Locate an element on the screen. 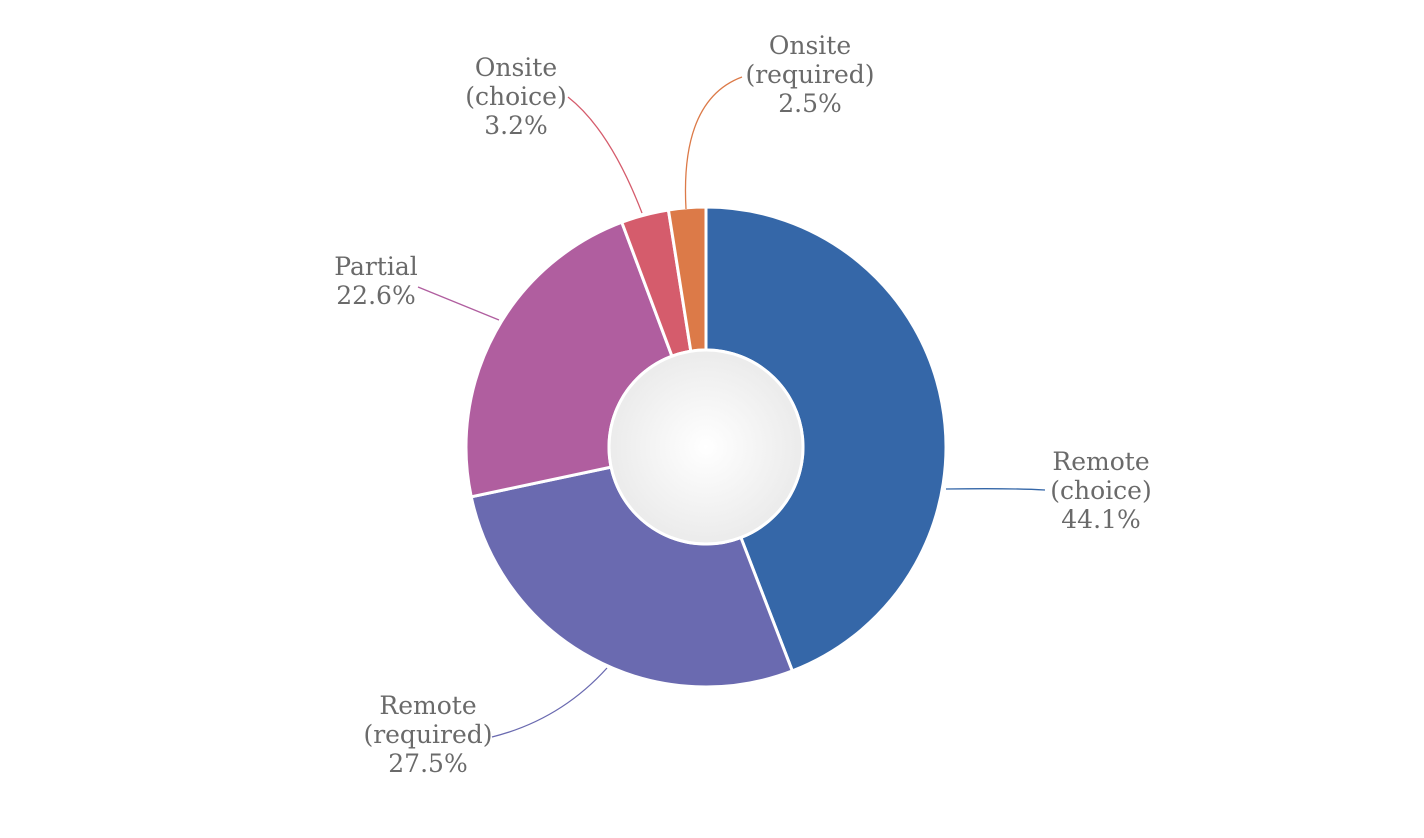 The height and width of the screenshot is (838, 1424). slice-label: Onsite (choice) 3.2% is located at coordinates (515, 96).